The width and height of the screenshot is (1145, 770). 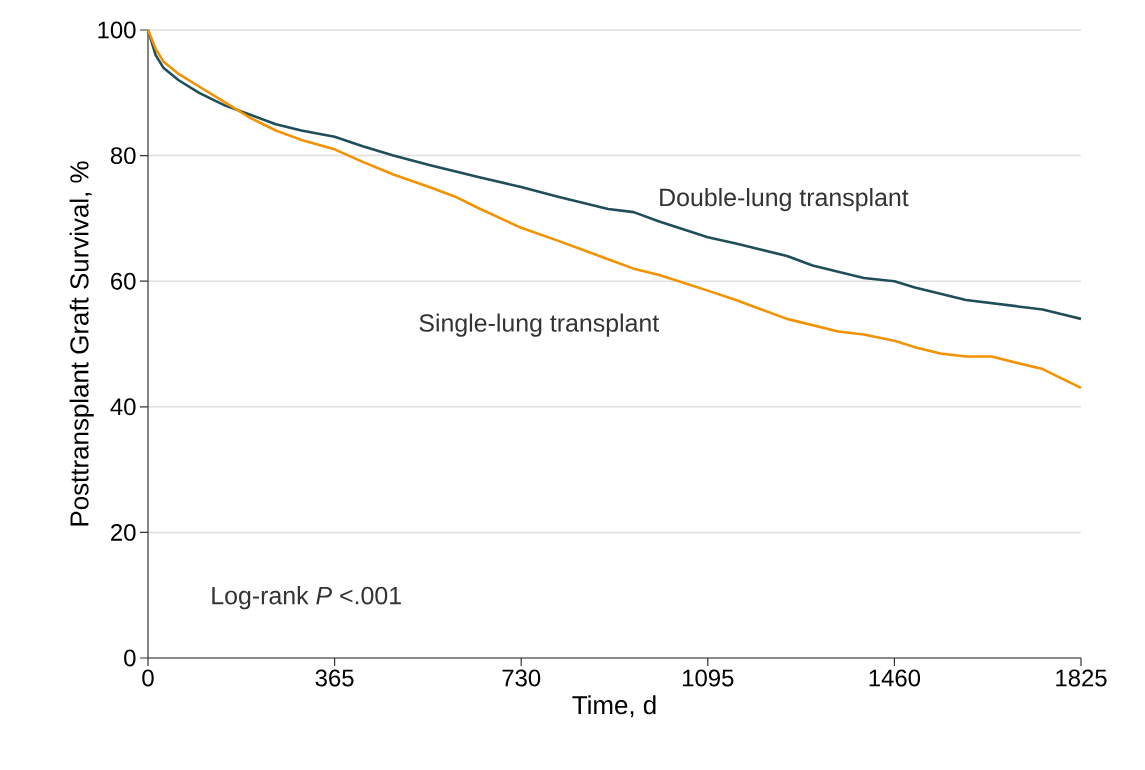 I want to click on y-tick-label: 60, so click(x=123, y=281).